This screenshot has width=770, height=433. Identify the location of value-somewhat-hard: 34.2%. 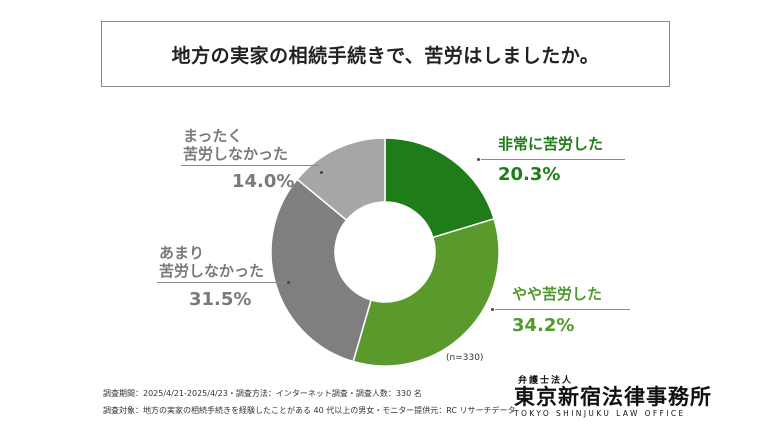
(543, 325).